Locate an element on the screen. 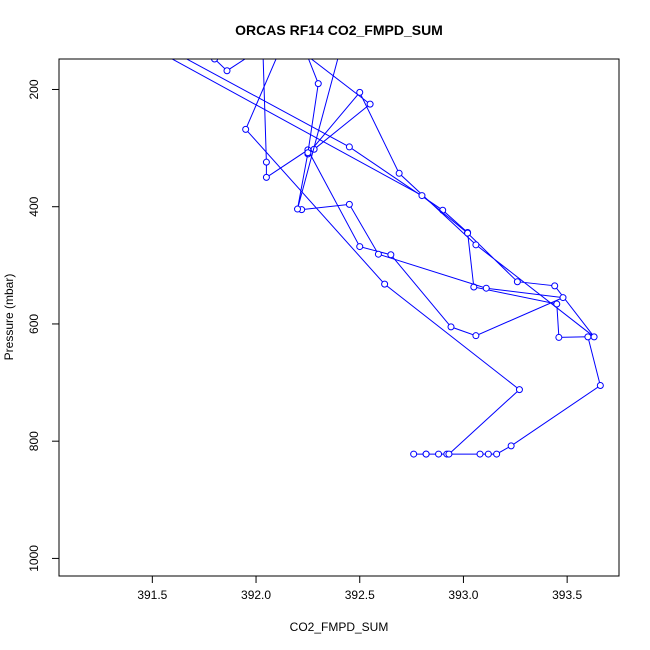 Image resolution: width=650 pixels, height=650 pixels. x-tick-label: 392.5 is located at coordinates (360, 595).